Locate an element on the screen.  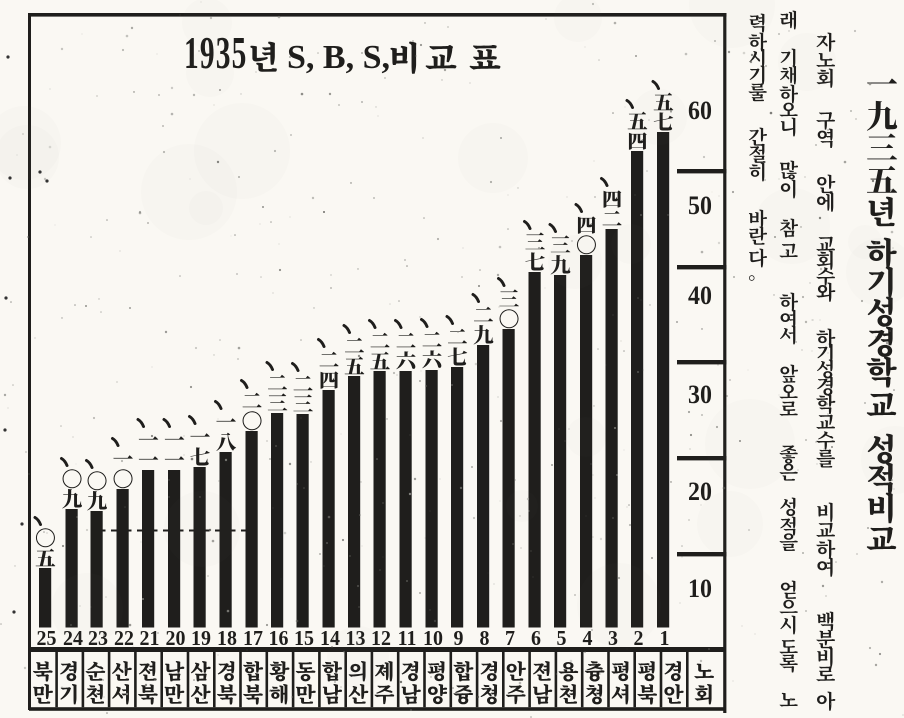
svg-text: 11 is located at coordinates (407, 639).